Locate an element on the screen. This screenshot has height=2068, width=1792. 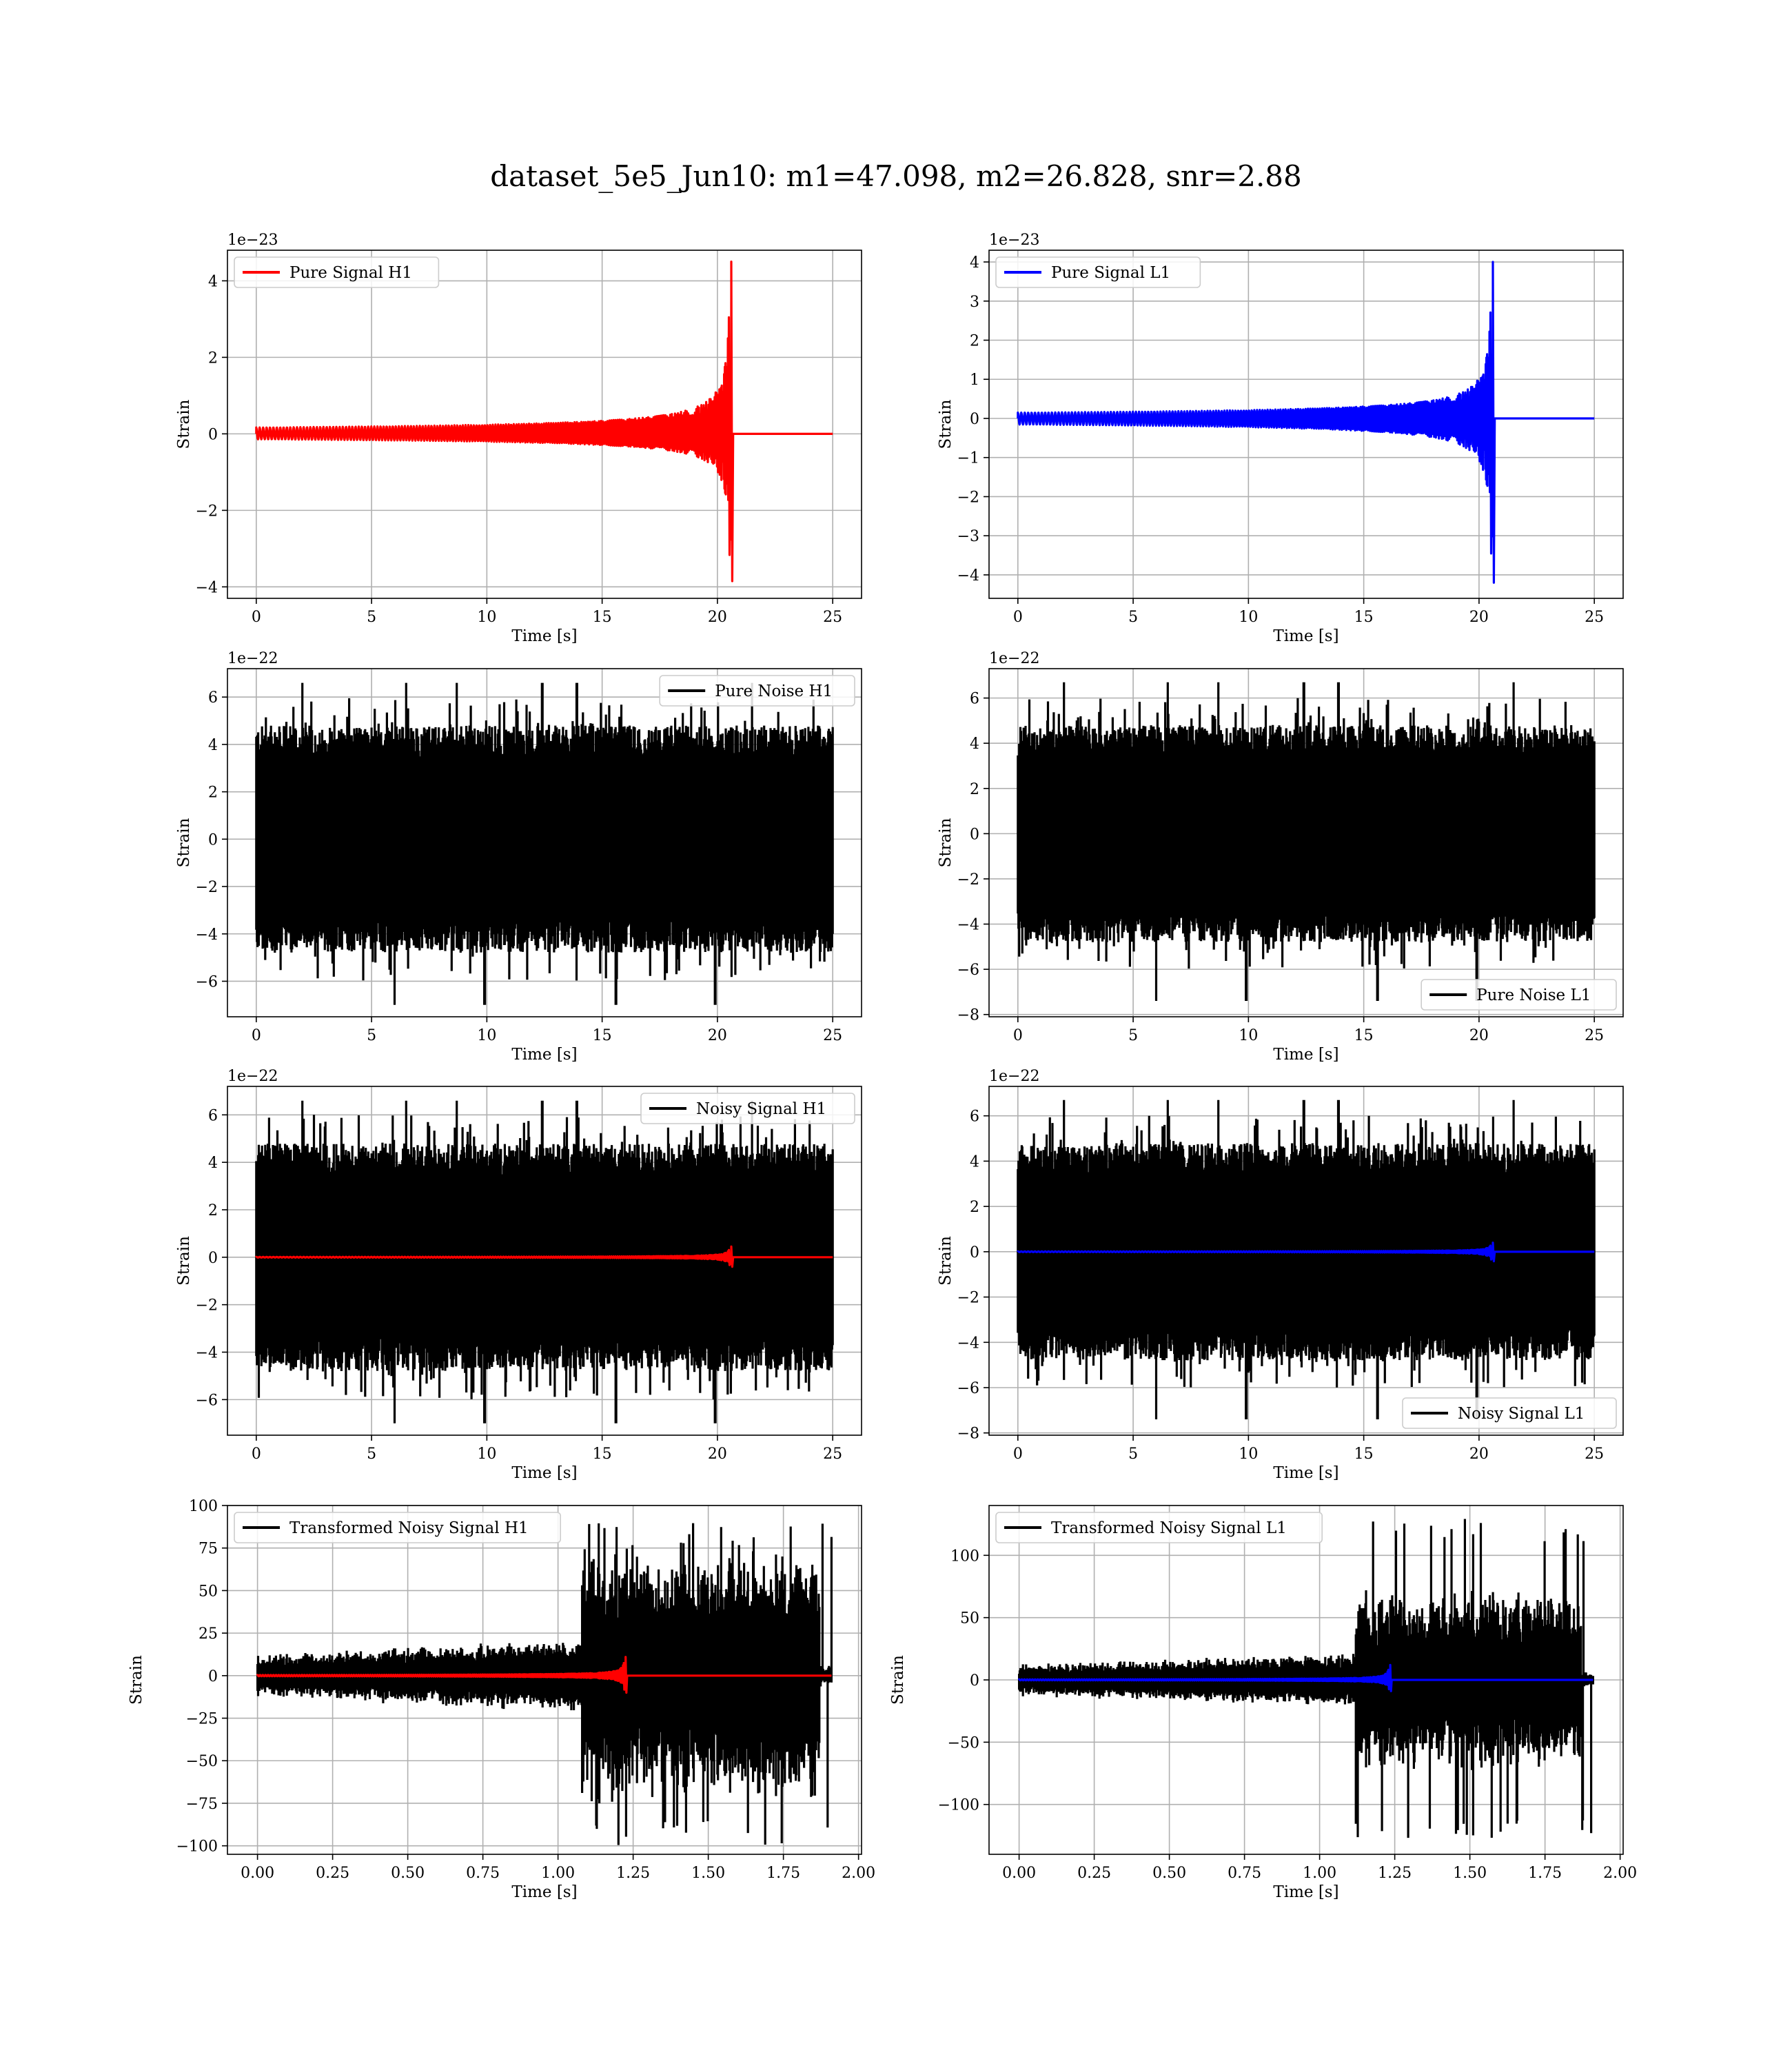
legend: Transformed Noisy Signal H1 is located at coordinates (398, 1527).